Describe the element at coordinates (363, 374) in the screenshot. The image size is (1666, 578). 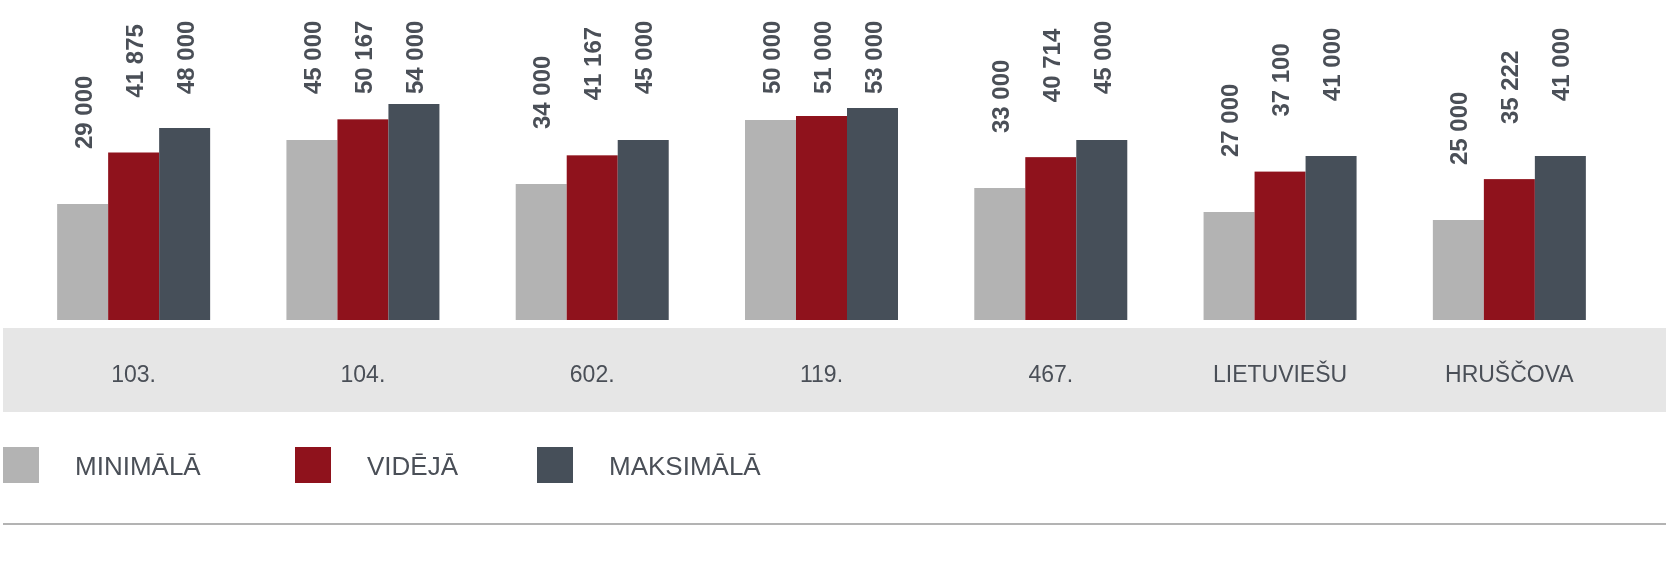
I see `x-tick-label: 104.` at that location.